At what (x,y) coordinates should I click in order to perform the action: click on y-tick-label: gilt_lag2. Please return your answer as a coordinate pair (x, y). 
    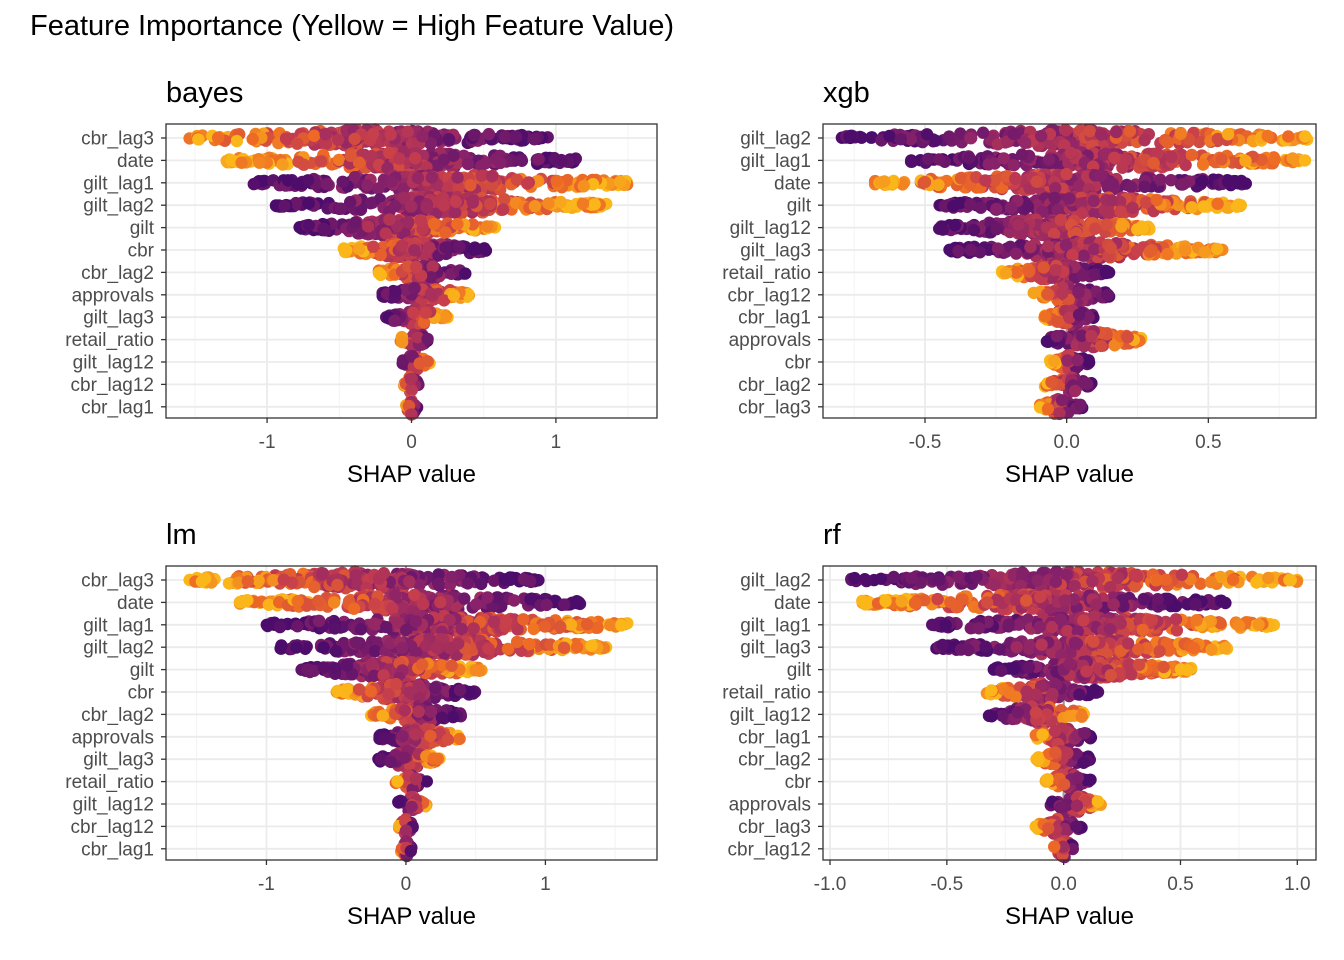
    Looking at the image, I should click on (118, 206).